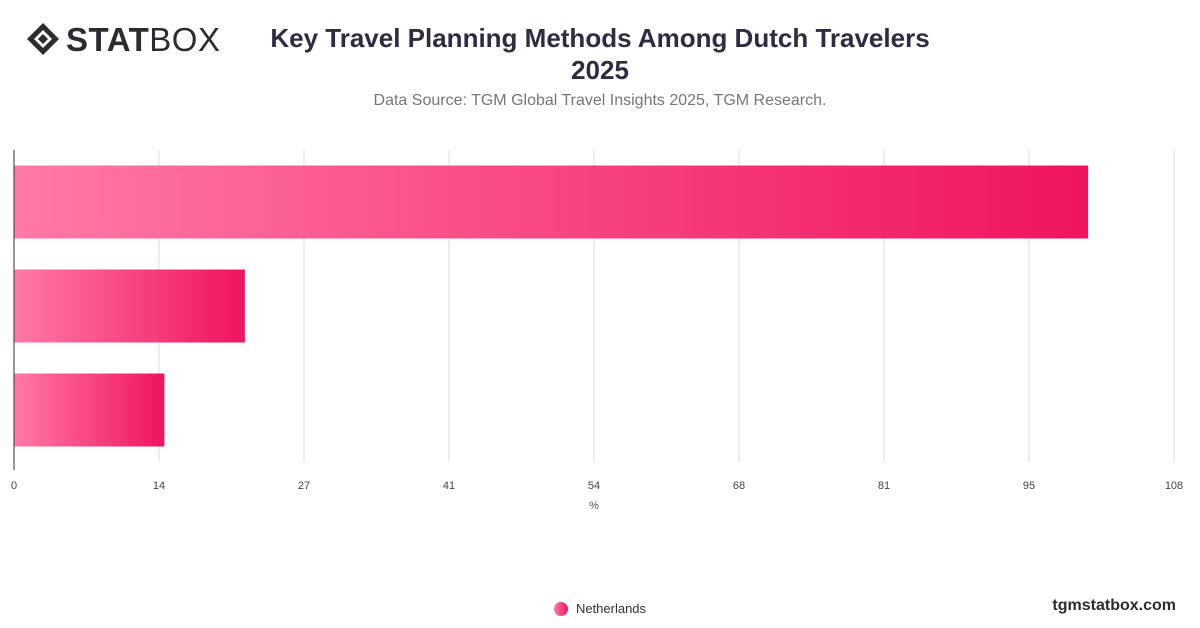 Image resolution: width=1200 pixels, height=628 pixels. I want to click on x-tick-label: 108, so click(1174, 486).